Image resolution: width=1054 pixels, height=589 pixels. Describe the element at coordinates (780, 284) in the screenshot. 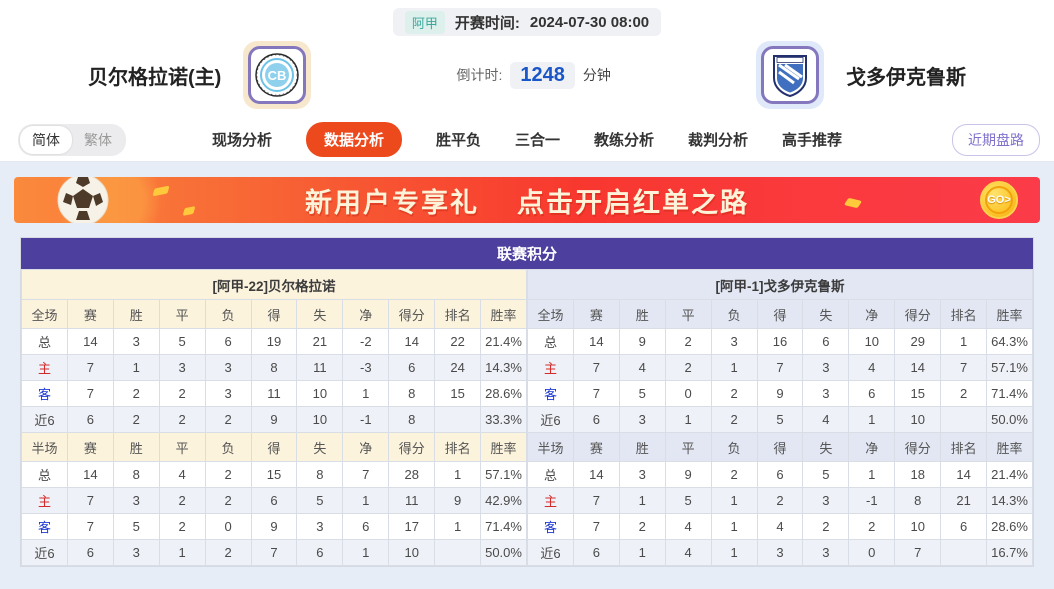

I see `team-section-header: [阿甲-1]戈多伊克鲁斯` at that location.